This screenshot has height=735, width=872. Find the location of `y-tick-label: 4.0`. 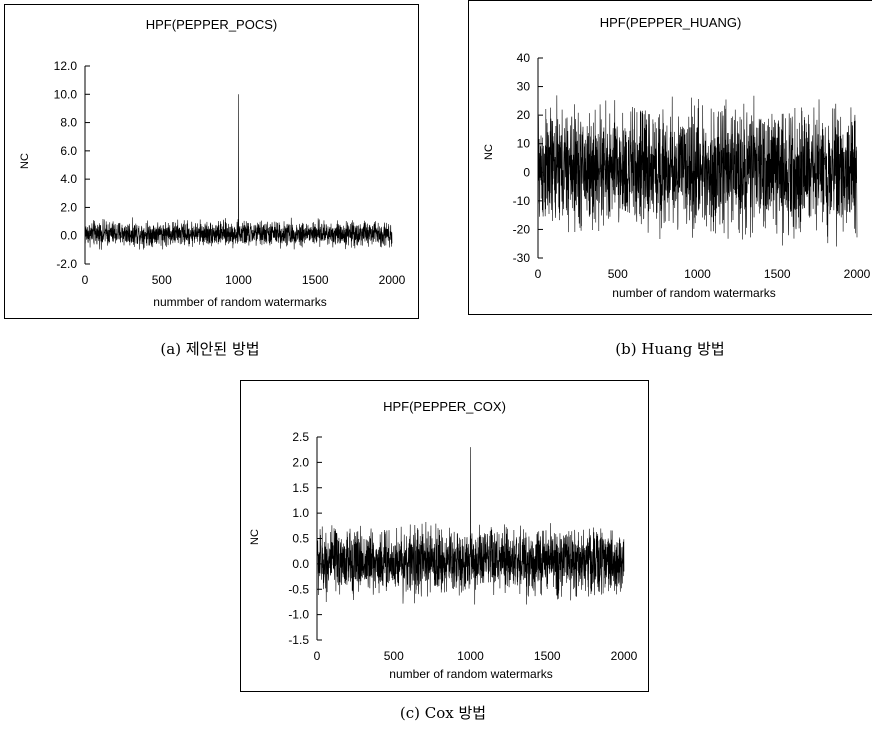

y-tick-label: 4.0 is located at coordinates (68, 179).